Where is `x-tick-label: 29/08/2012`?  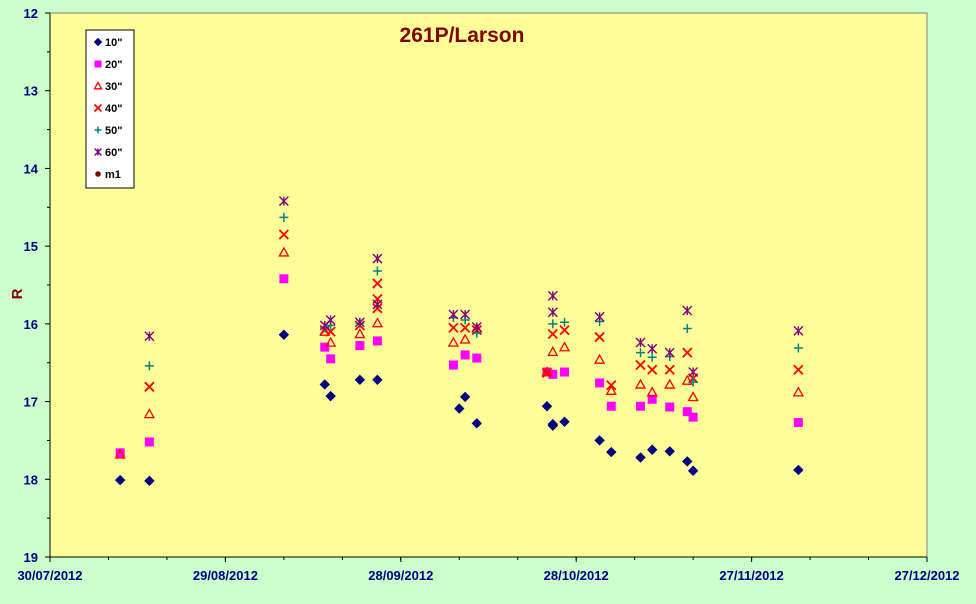 x-tick-label: 29/08/2012 is located at coordinates (225, 575).